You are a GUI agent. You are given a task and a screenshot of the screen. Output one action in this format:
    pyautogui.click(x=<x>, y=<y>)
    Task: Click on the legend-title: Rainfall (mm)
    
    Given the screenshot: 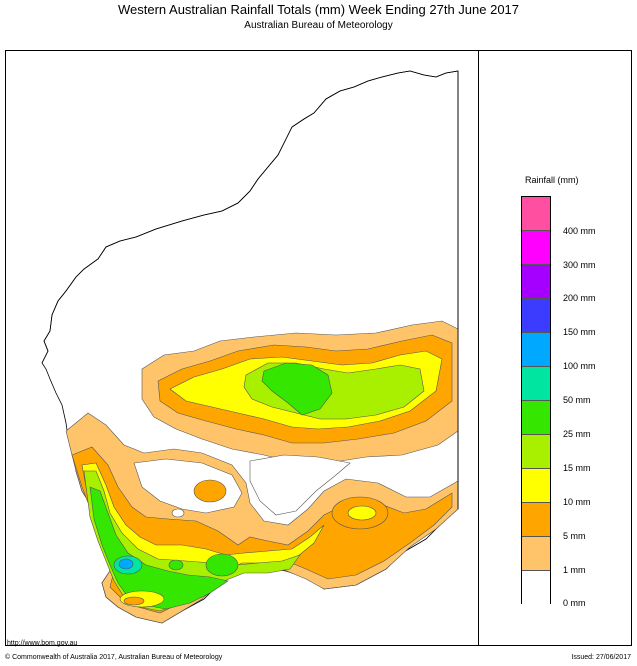 What is the action you would take?
    pyautogui.click(x=552, y=180)
    